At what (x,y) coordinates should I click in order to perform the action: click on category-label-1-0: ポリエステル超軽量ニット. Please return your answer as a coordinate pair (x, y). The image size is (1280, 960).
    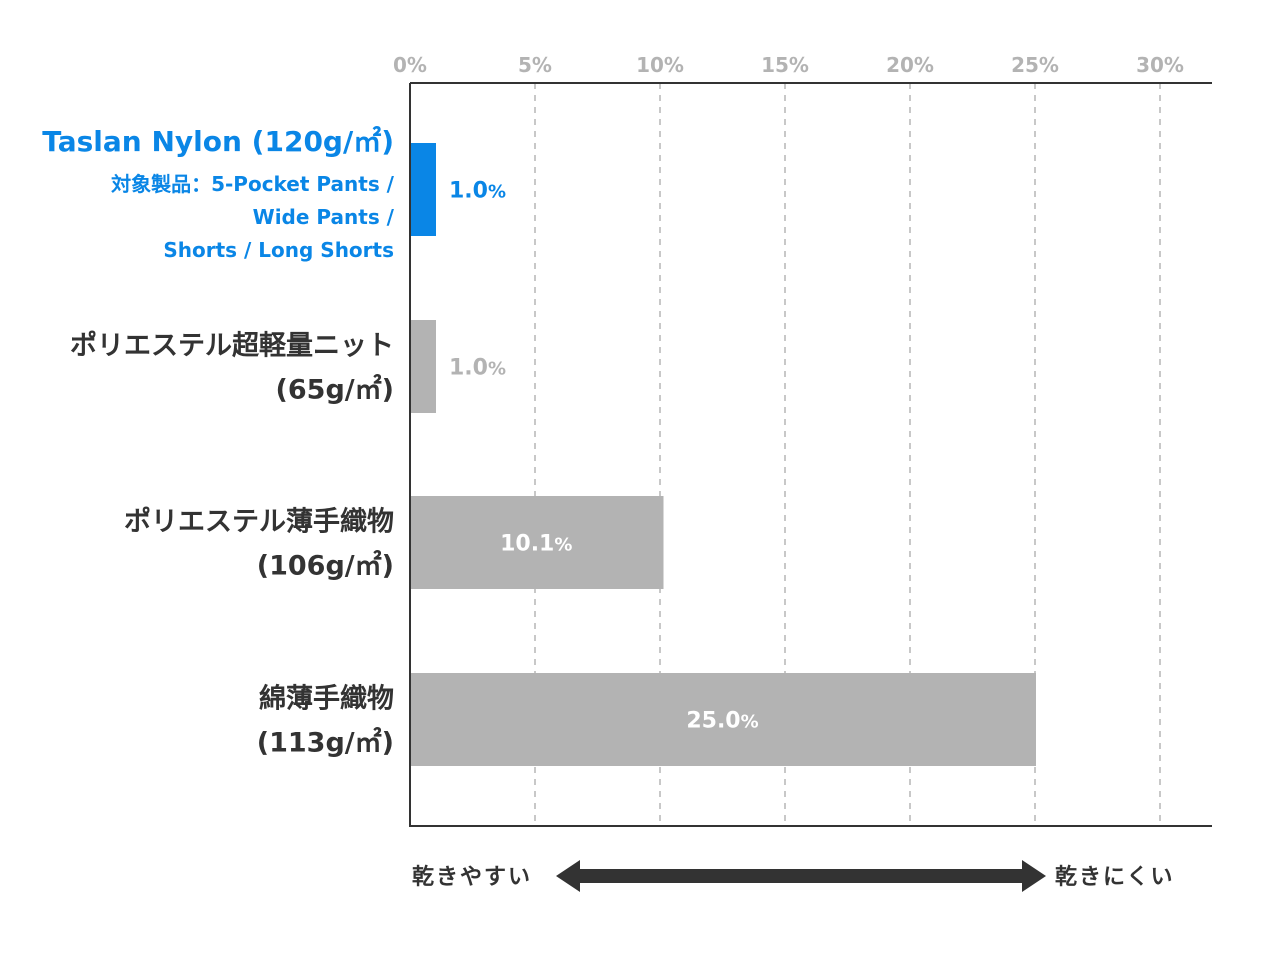
    Looking at the image, I should click on (232, 346).